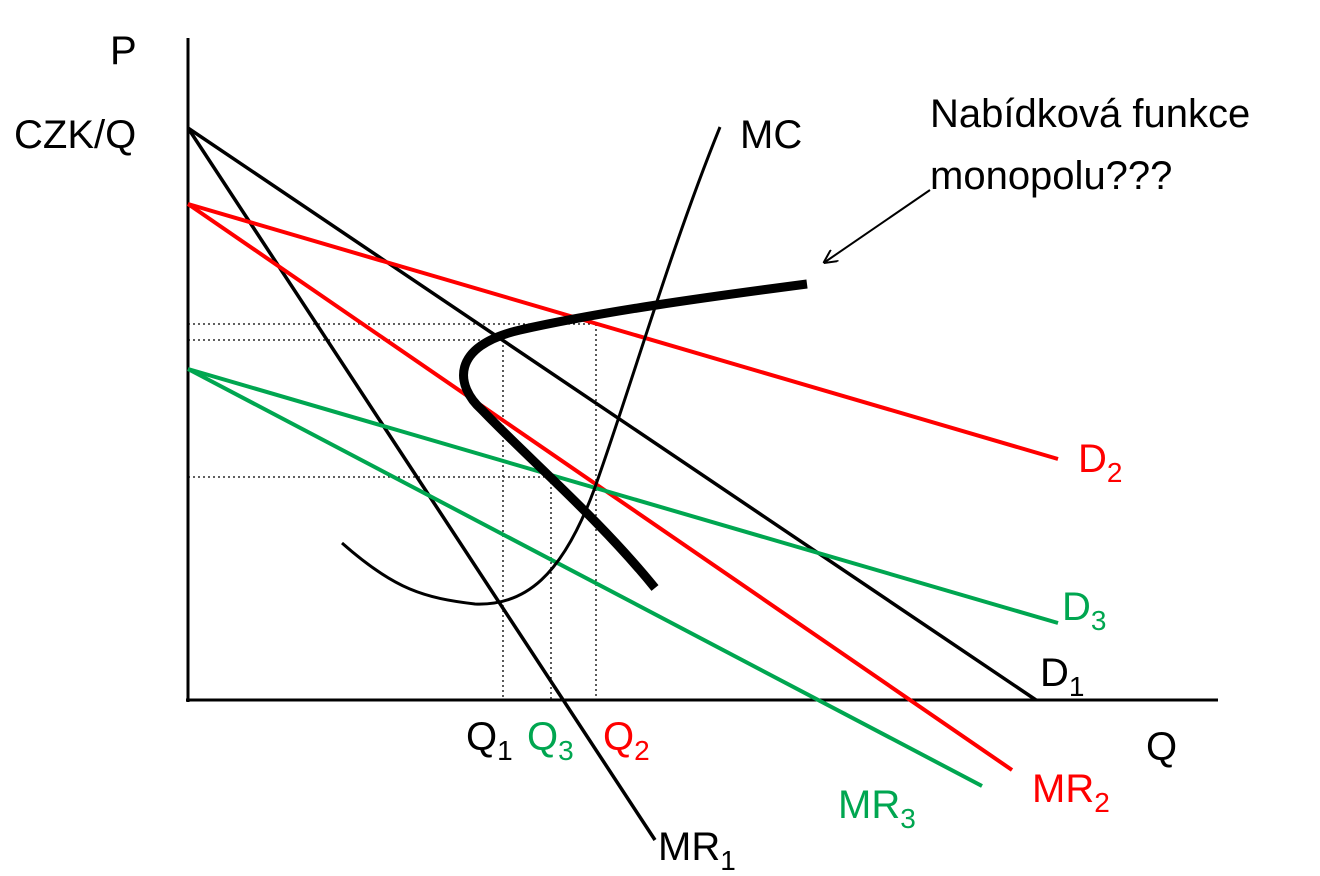  I want to click on y-axis-label: P, so click(123, 51).